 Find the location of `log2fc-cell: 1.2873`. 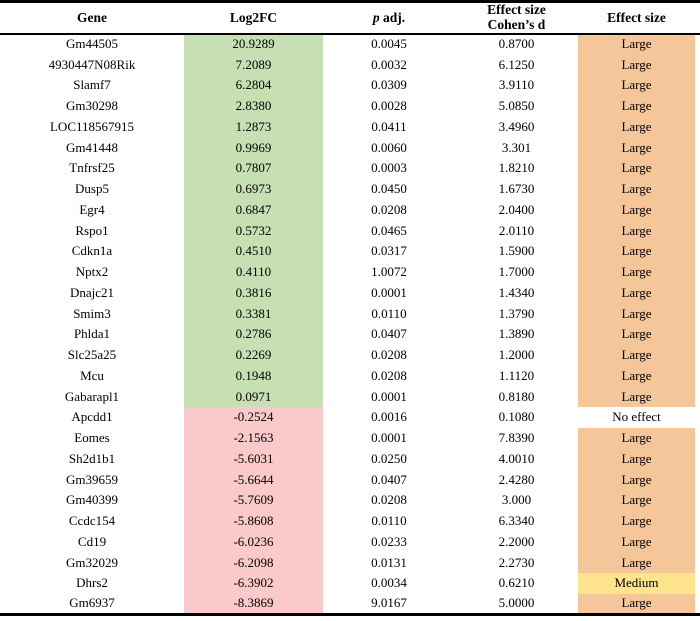

log2fc-cell: 1.2873 is located at coordinates (253, 127).